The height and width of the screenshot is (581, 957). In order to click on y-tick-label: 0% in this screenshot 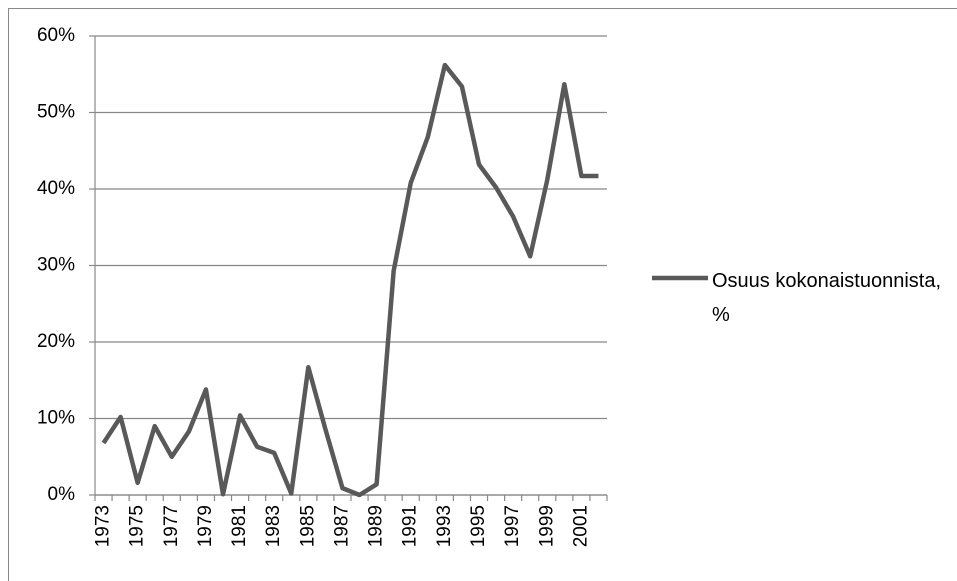, I will do `click(62, 494)`.